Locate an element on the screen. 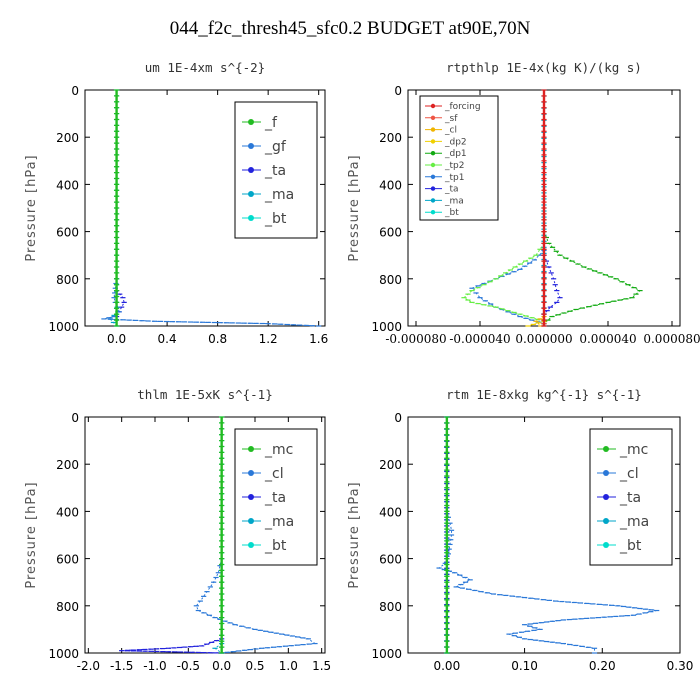 The width and height of the screenshot is (700, 700). legend-label: _dp1 is located at coordinates (455, 154).